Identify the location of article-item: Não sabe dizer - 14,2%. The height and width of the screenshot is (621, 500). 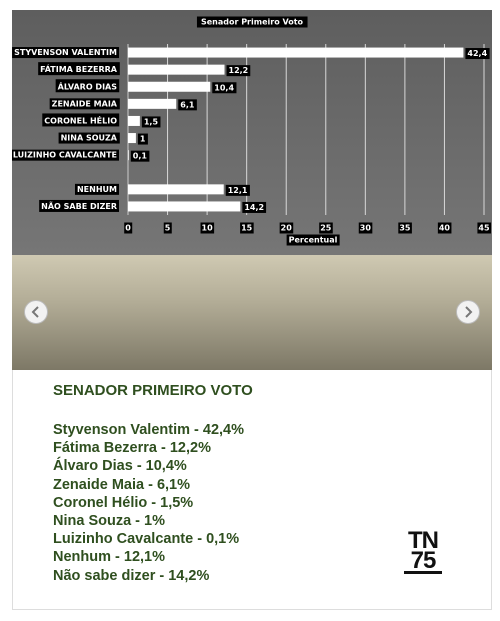
(131, 575).